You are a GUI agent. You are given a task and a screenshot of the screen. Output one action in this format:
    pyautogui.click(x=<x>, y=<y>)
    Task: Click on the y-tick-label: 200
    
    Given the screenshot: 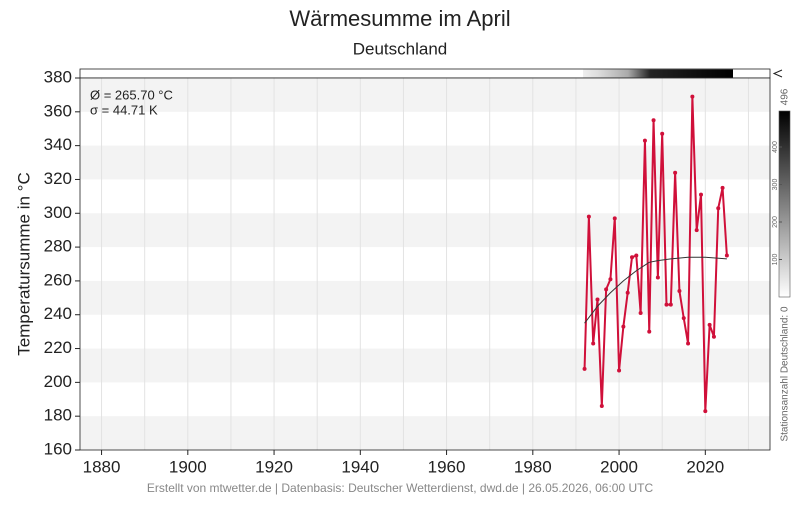 What is the action you would take?
    pyautogui.click(x=58, y=381)
    